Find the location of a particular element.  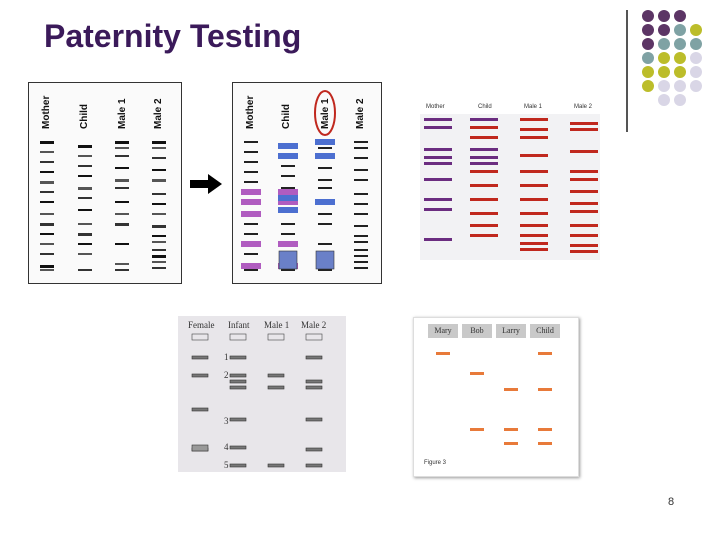

band-number: 2 is located at coordinates (226, 375).